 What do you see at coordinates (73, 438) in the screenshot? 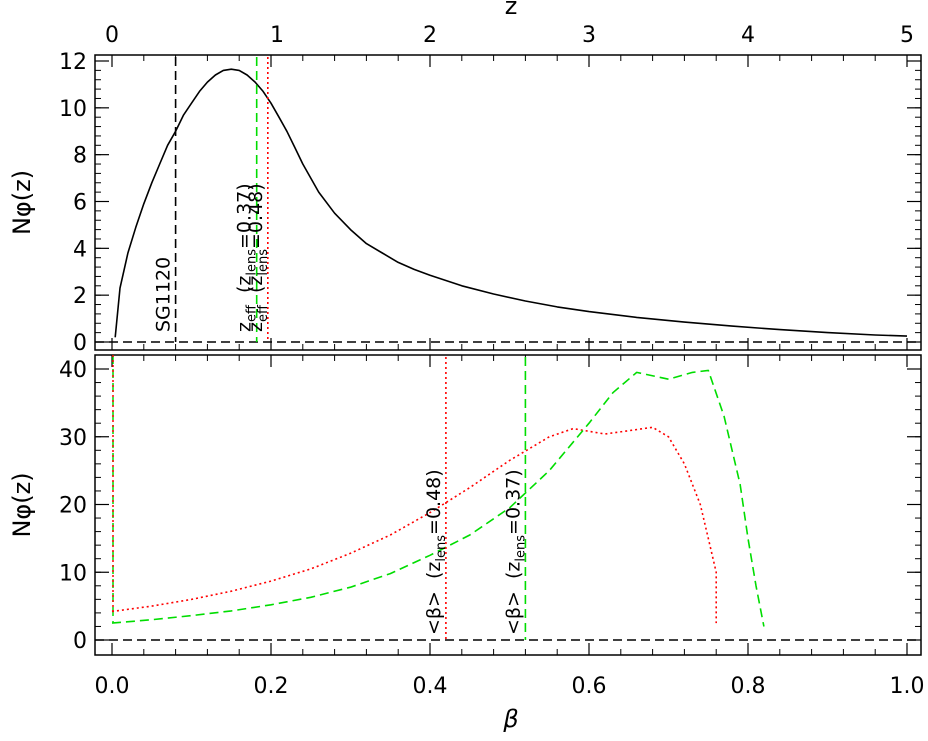
I see `bottom-y-tick-label: 30` at bounding box center [73, 438].